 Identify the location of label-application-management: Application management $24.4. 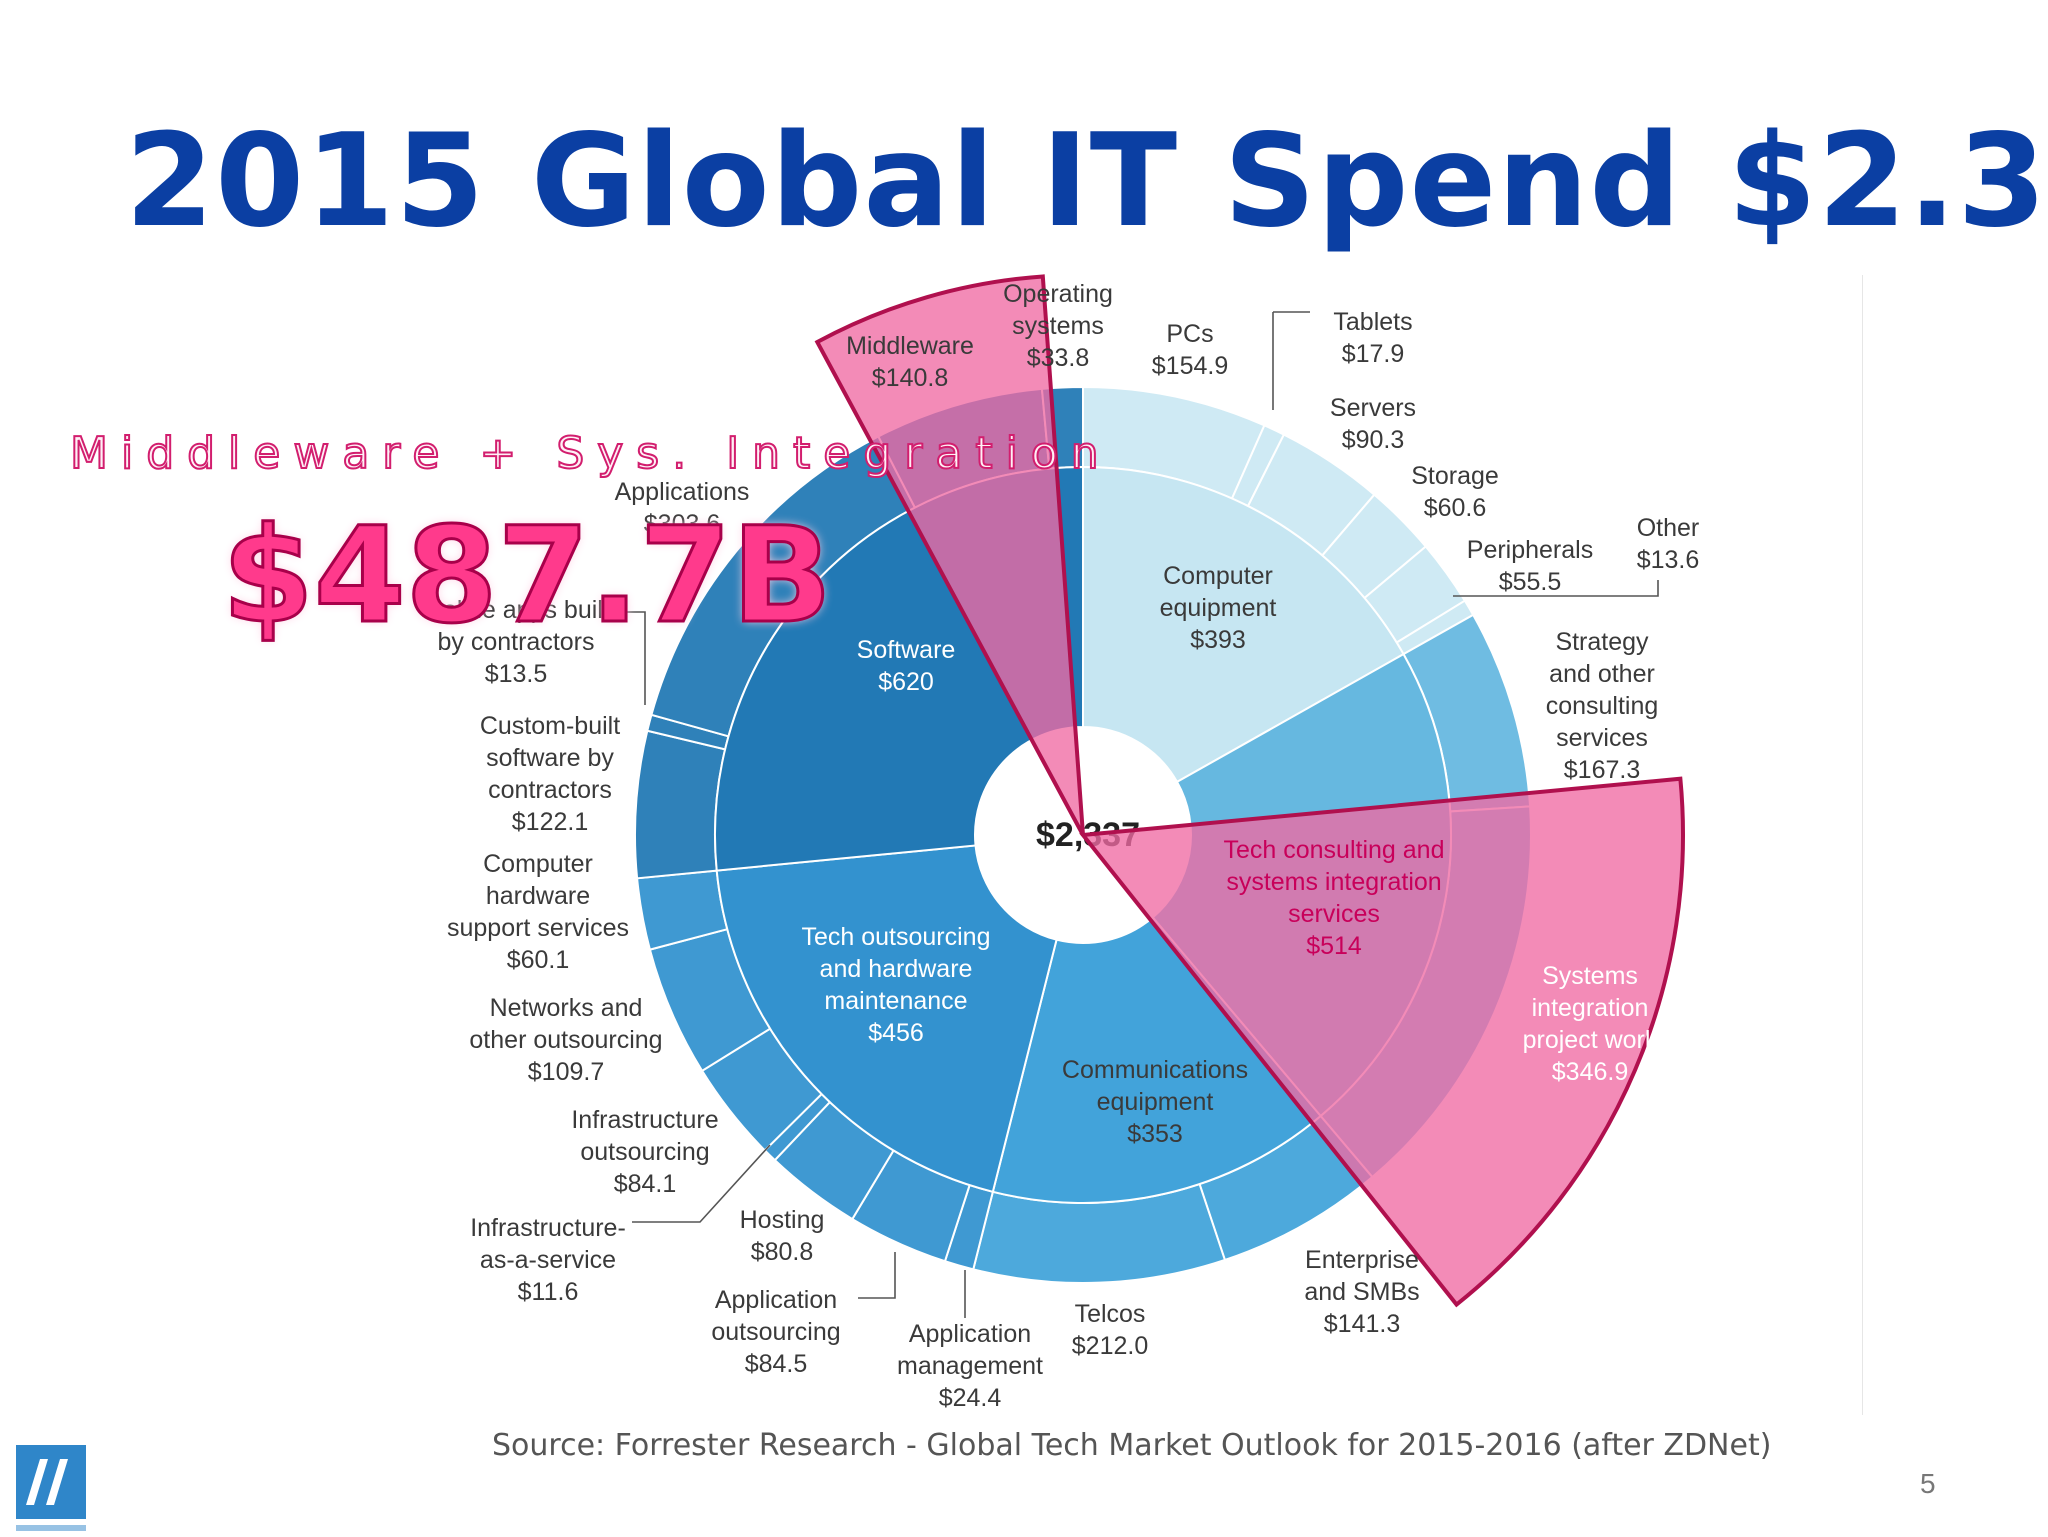
(970, 1366).